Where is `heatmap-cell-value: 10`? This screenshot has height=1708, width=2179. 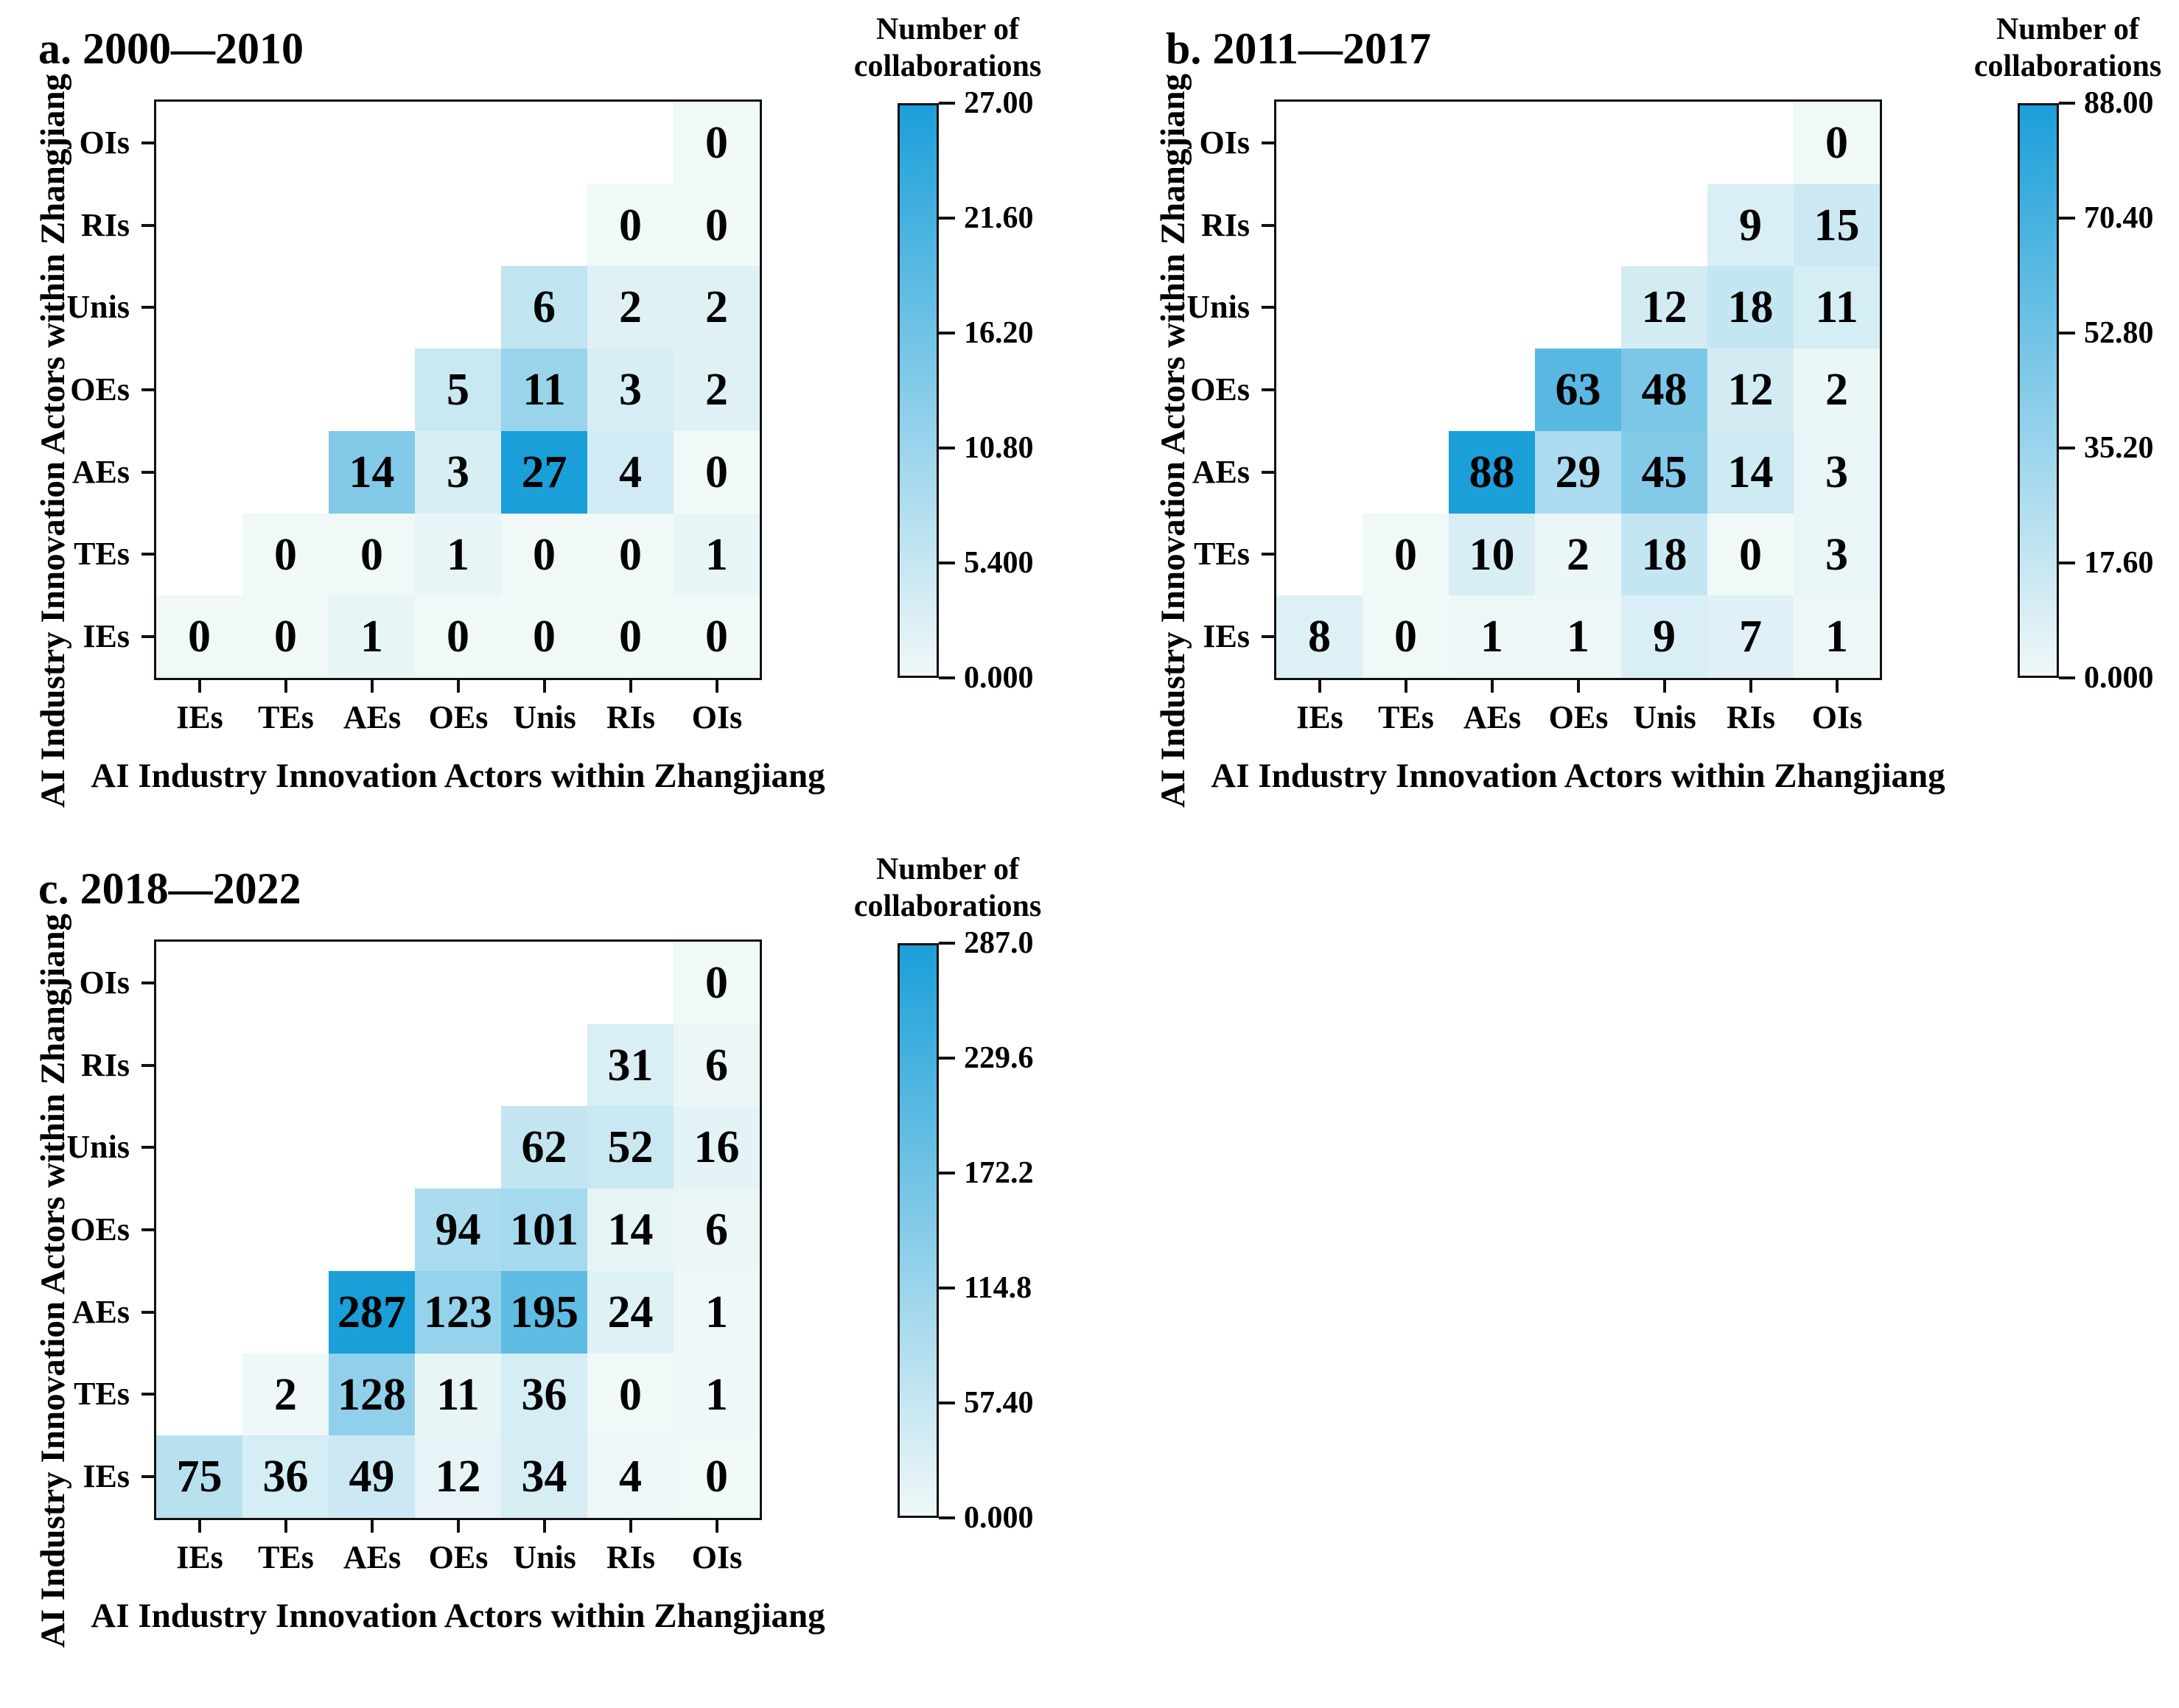
heatmap-cell-value: 10 is located at coordinates (1492, 554).